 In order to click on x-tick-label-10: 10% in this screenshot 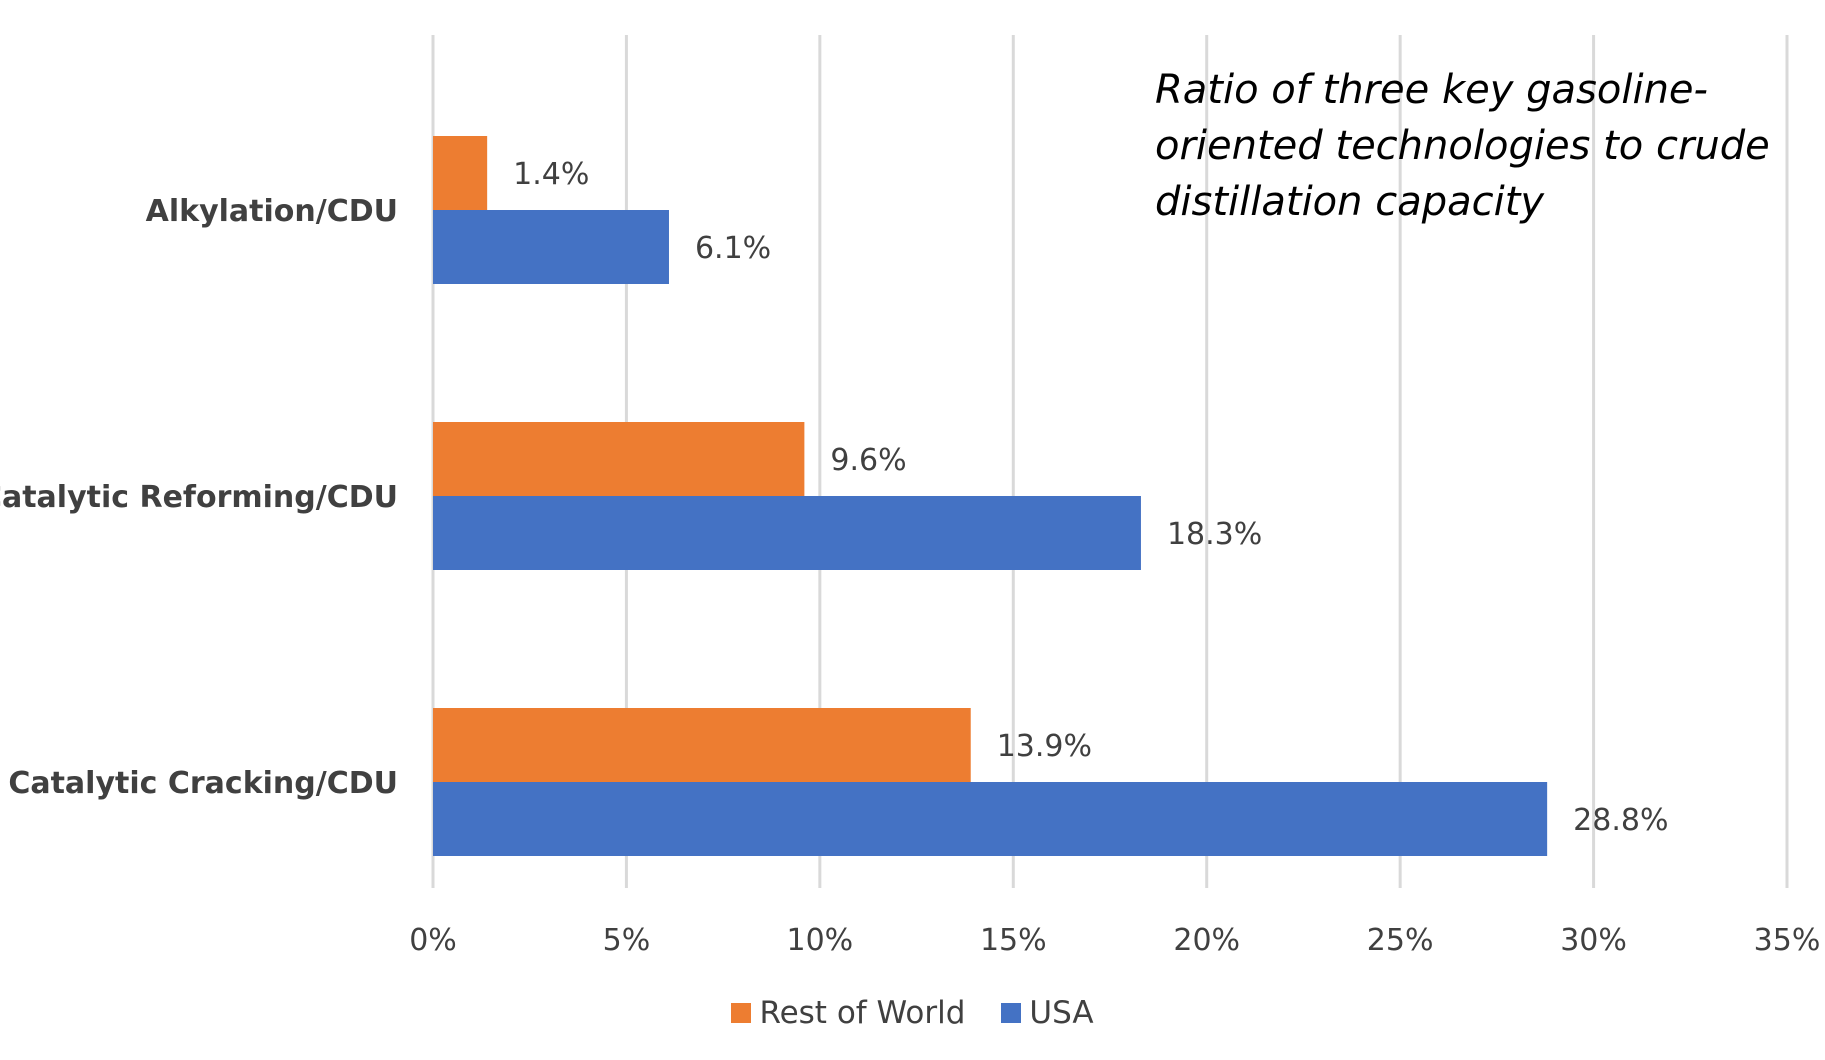, I will do `click(820, 940)`.